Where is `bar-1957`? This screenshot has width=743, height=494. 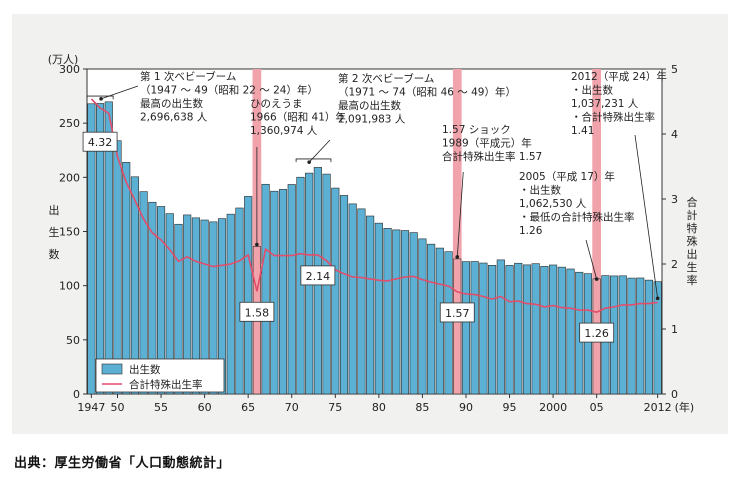
bar-1957 is located at coordinates (178, 309).